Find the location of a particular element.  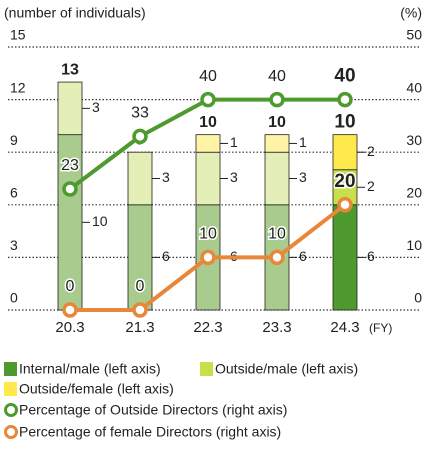

y-axis-title: (number of individuals) is located at coordinates (75, 13).